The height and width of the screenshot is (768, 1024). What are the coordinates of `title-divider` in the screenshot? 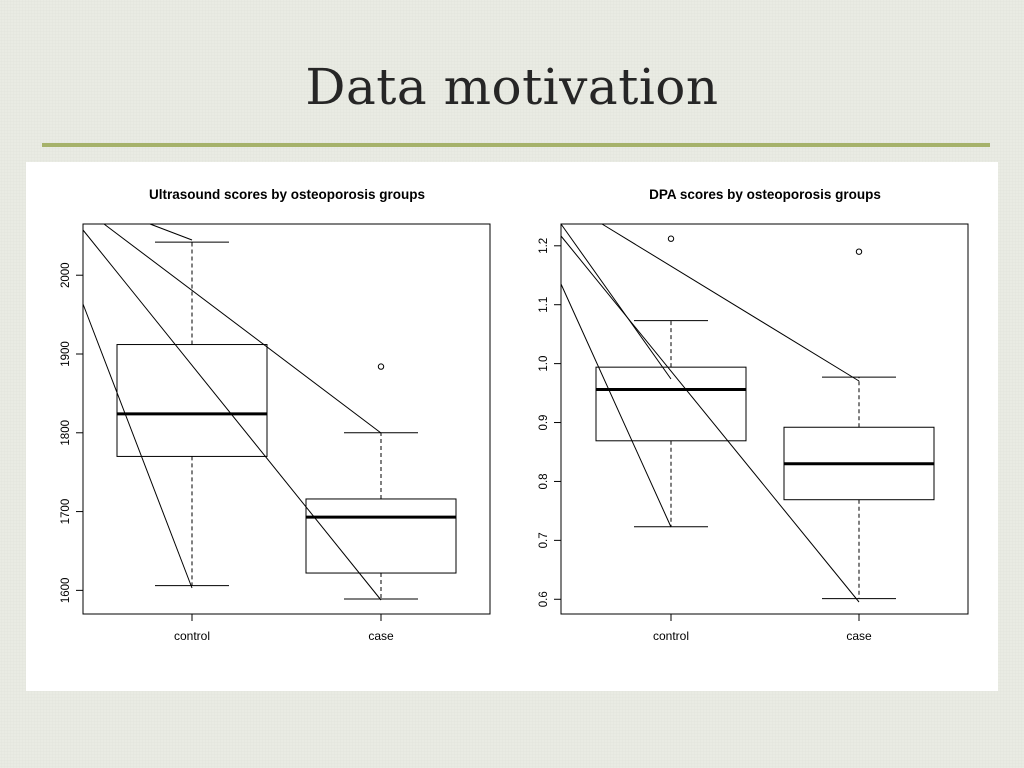 It's located at (516, 145).